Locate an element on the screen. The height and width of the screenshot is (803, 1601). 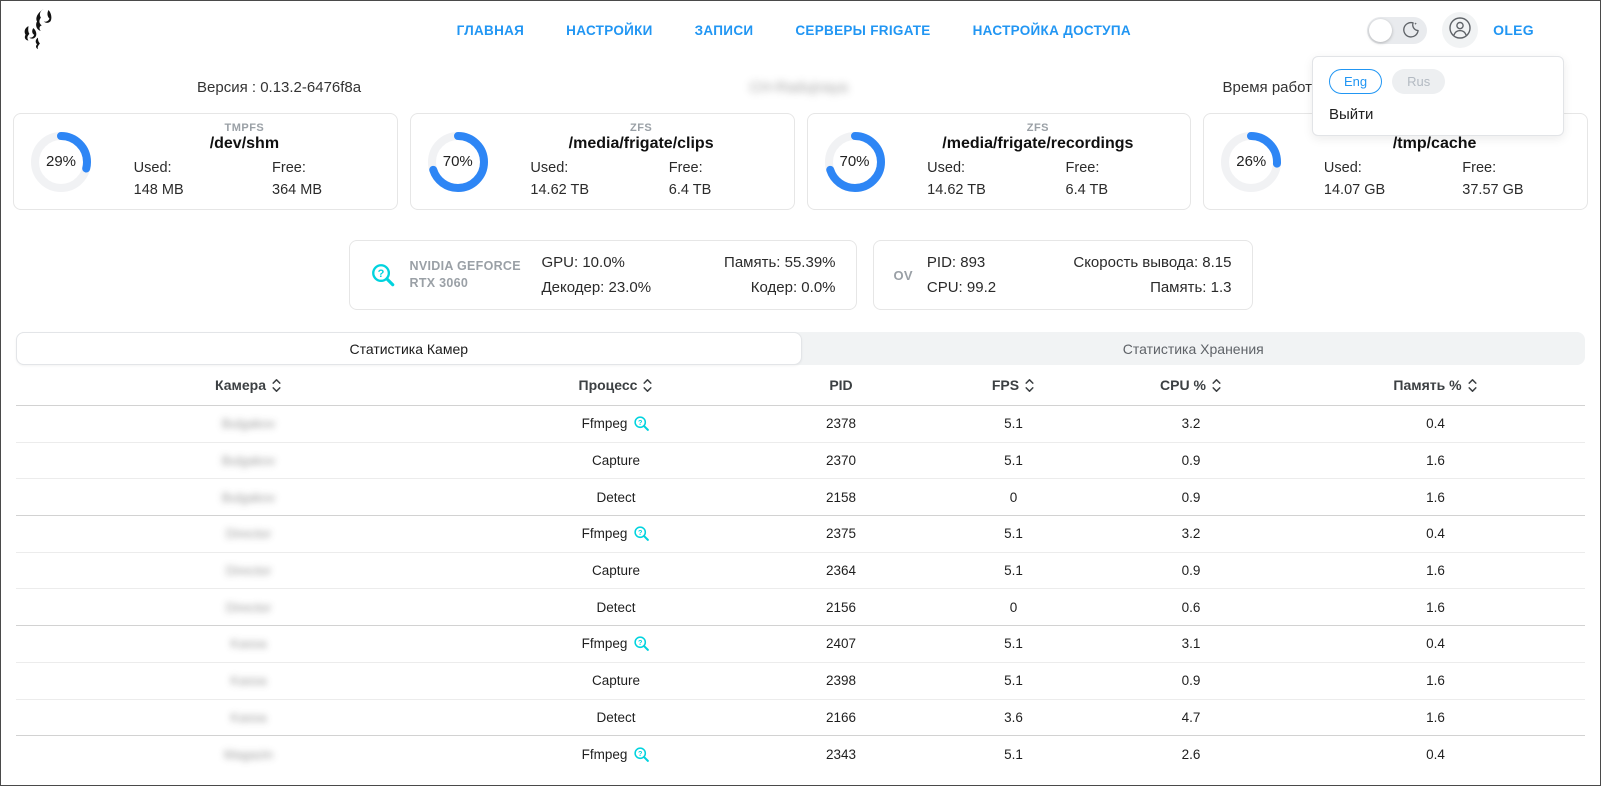
mount-path: /tmp/cache is located at coordinates (1434, 143).